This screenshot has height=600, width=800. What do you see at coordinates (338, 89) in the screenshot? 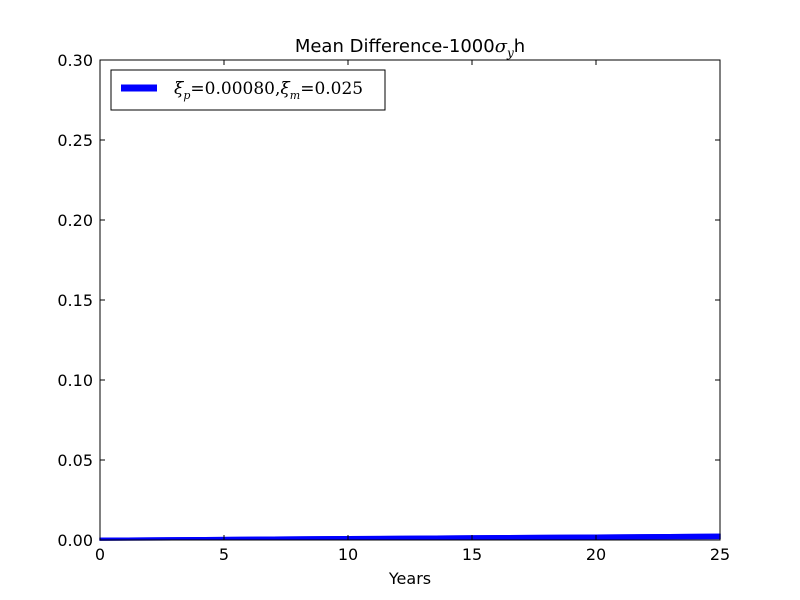
I see `legend-m-value: 0.025` at bounding box center [338, 89].